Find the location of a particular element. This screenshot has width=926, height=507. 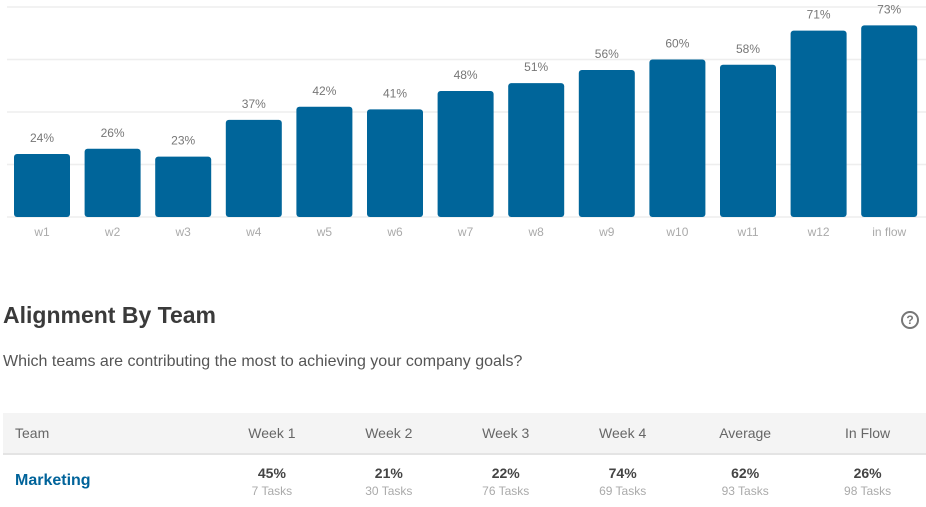

header-week-2: Week 2 is located at coordinates (389, 434).